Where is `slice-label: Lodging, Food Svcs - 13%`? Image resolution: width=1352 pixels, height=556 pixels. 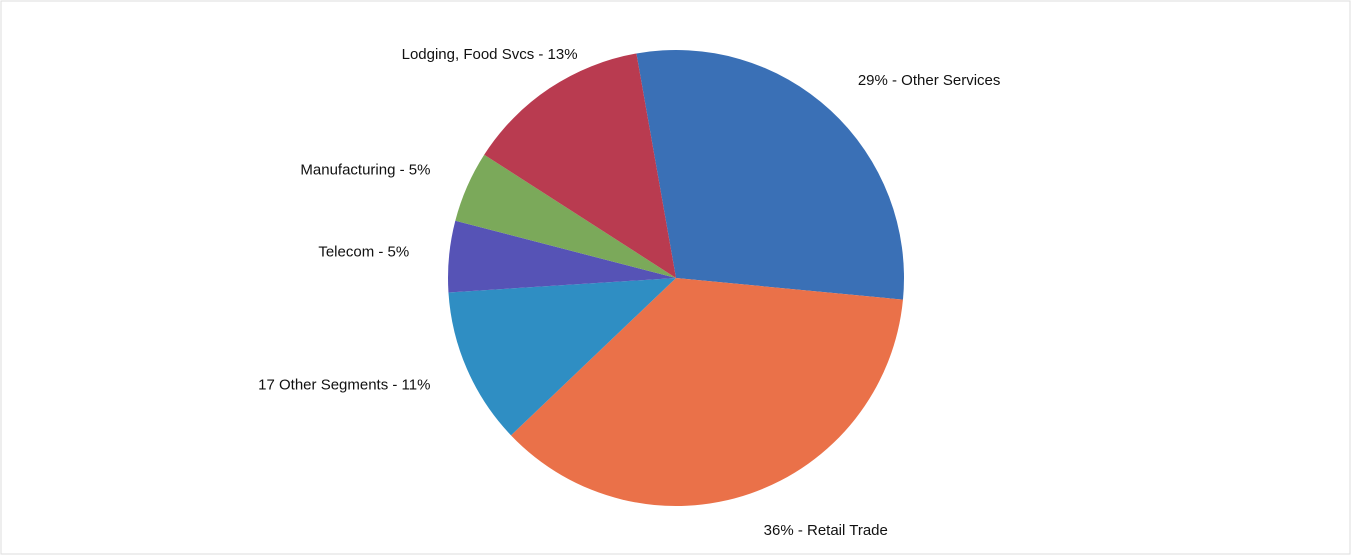
slice-label: Lodging, Food Svcs - 13% is located at coordinates (490, 54).